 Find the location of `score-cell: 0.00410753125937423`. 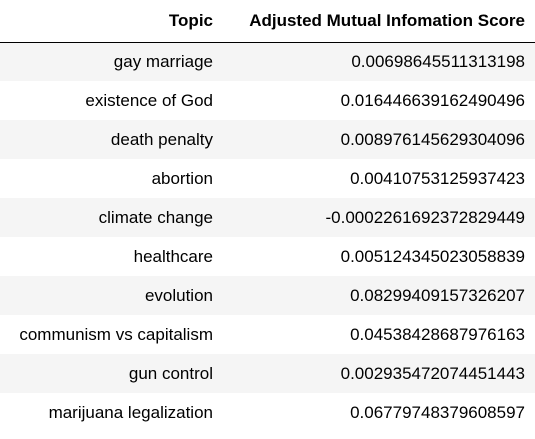

score-cell: 0.00410753125937423 is located at coordinates (437, 178).